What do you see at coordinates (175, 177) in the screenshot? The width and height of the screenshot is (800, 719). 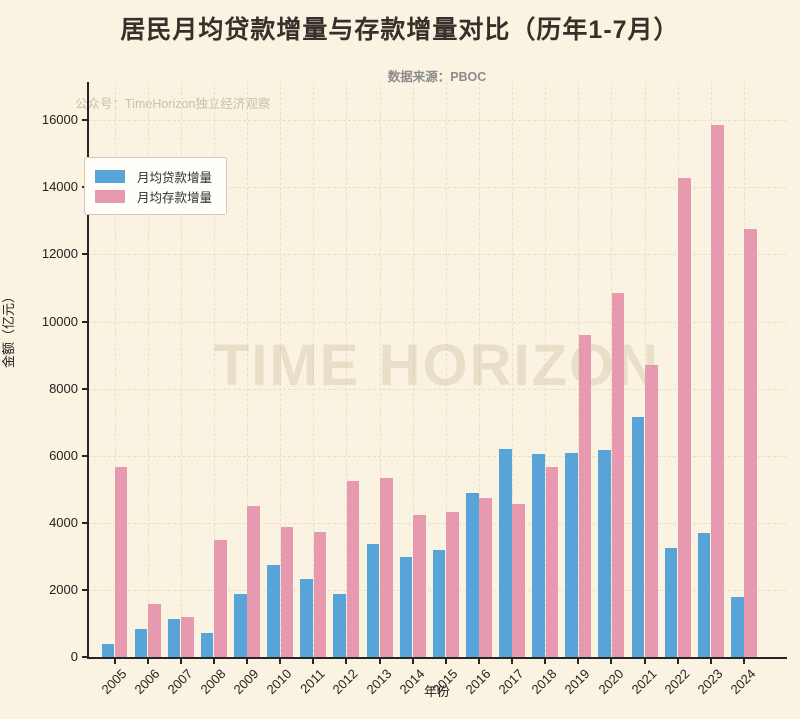 I see `legend-label-loan: 月均贷款增量` at bounding box center [175, 177].